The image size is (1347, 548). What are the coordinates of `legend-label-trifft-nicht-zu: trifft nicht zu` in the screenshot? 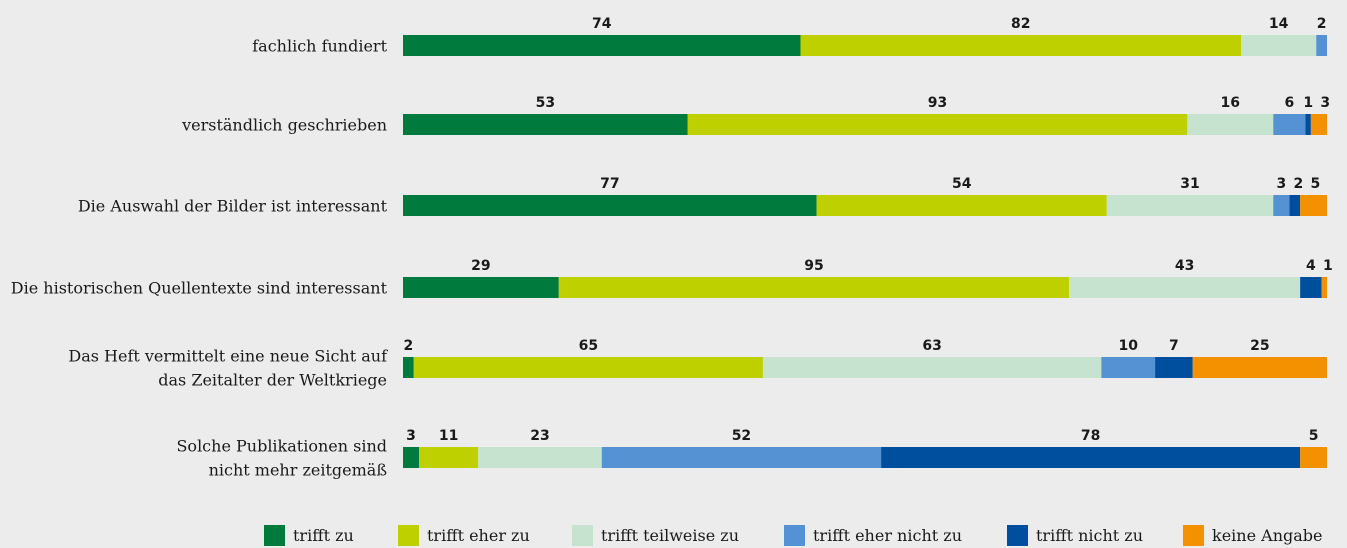 It's located at (1090, 535).